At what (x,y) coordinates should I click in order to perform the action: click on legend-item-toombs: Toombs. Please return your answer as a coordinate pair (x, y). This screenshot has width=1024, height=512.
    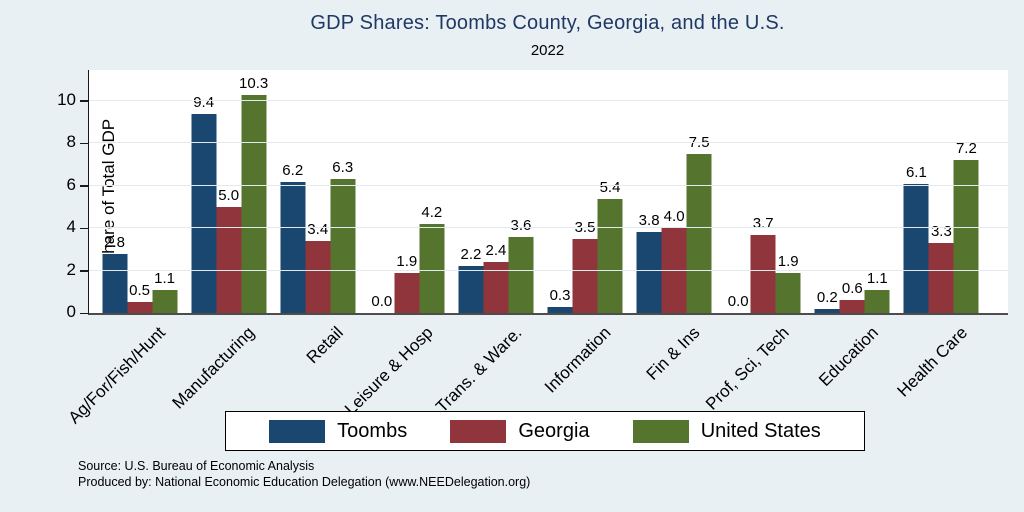
    Looking at the image, I should click on (338, 431).